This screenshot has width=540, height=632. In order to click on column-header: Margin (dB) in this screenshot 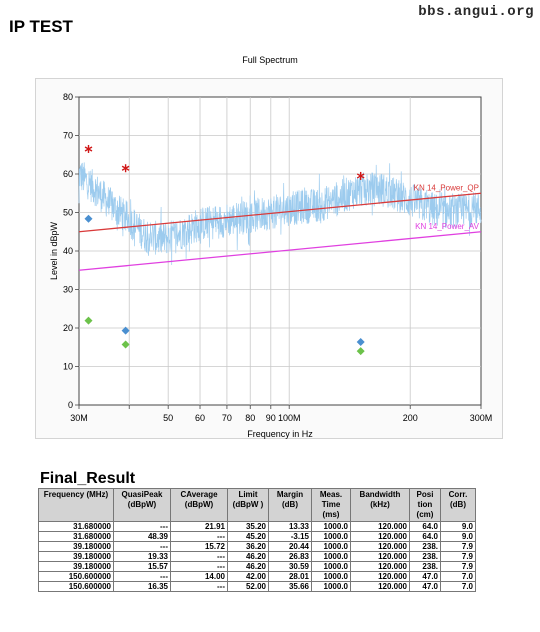, I will do `click(290, 505)`.